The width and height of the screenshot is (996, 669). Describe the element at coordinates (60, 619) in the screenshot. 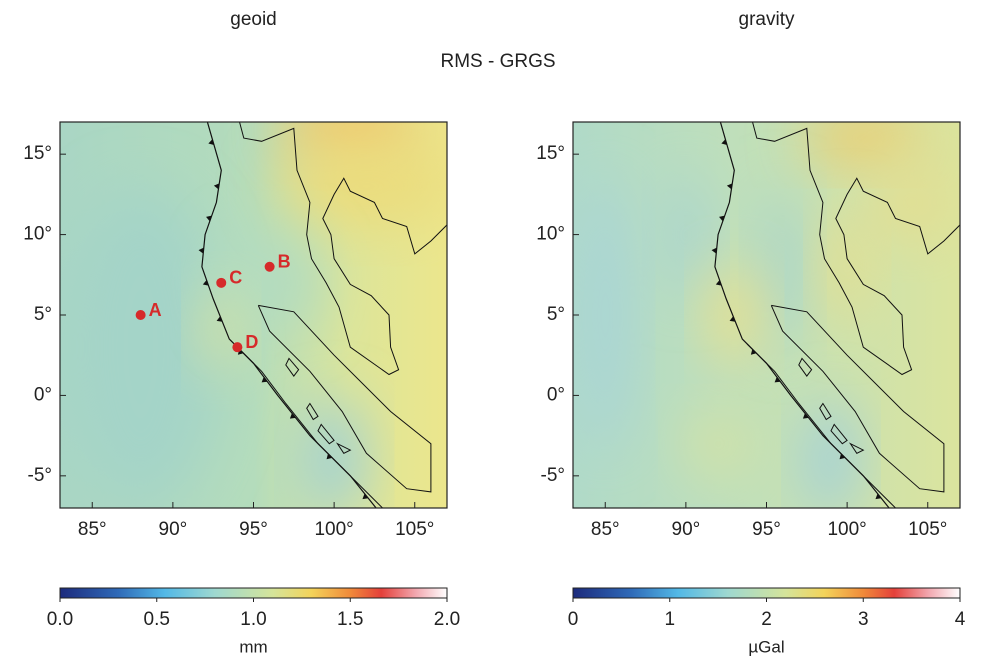

I see `colorbar-tick-label: 0.0` at that location.